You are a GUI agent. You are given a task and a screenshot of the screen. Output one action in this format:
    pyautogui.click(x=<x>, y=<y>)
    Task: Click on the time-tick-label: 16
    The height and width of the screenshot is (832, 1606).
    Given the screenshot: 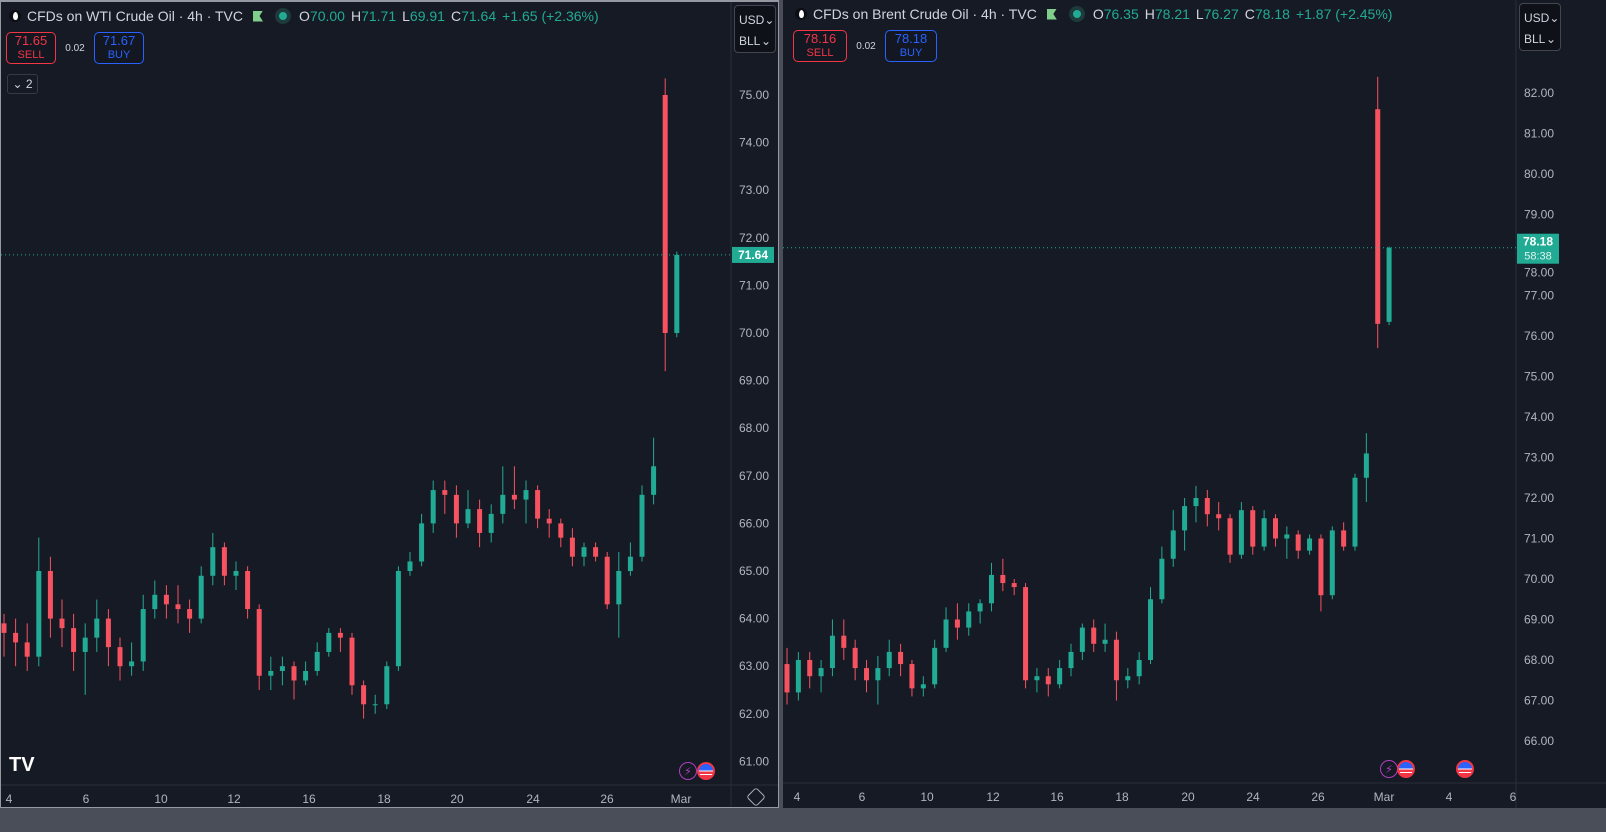 What is the action you would take?
    pyautogui.click(x=309, y=799)
    